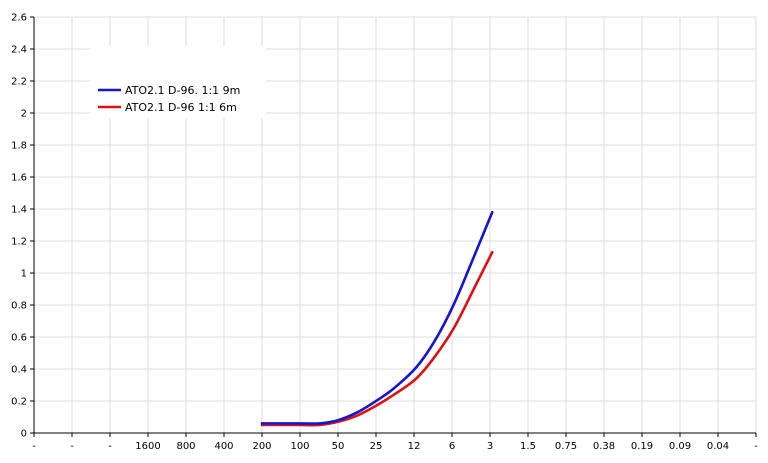  What do you see at coordinates (24, 434) in the screenshot?
I see `y-tick-label: 0` at bounding box center [24, 434].